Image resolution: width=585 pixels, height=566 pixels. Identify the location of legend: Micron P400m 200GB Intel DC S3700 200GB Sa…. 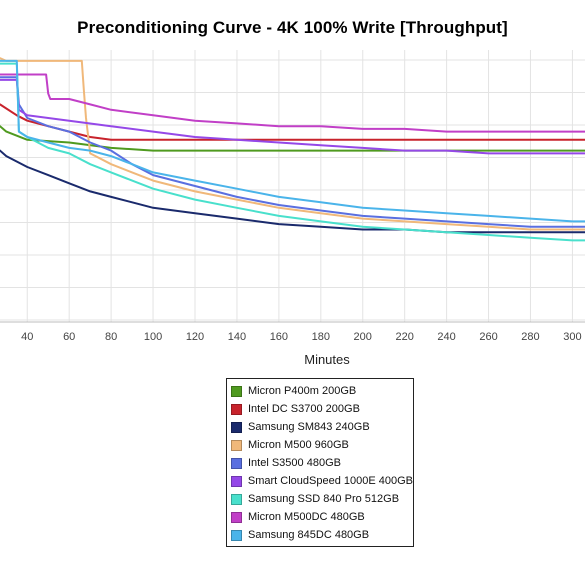
(320, 462).